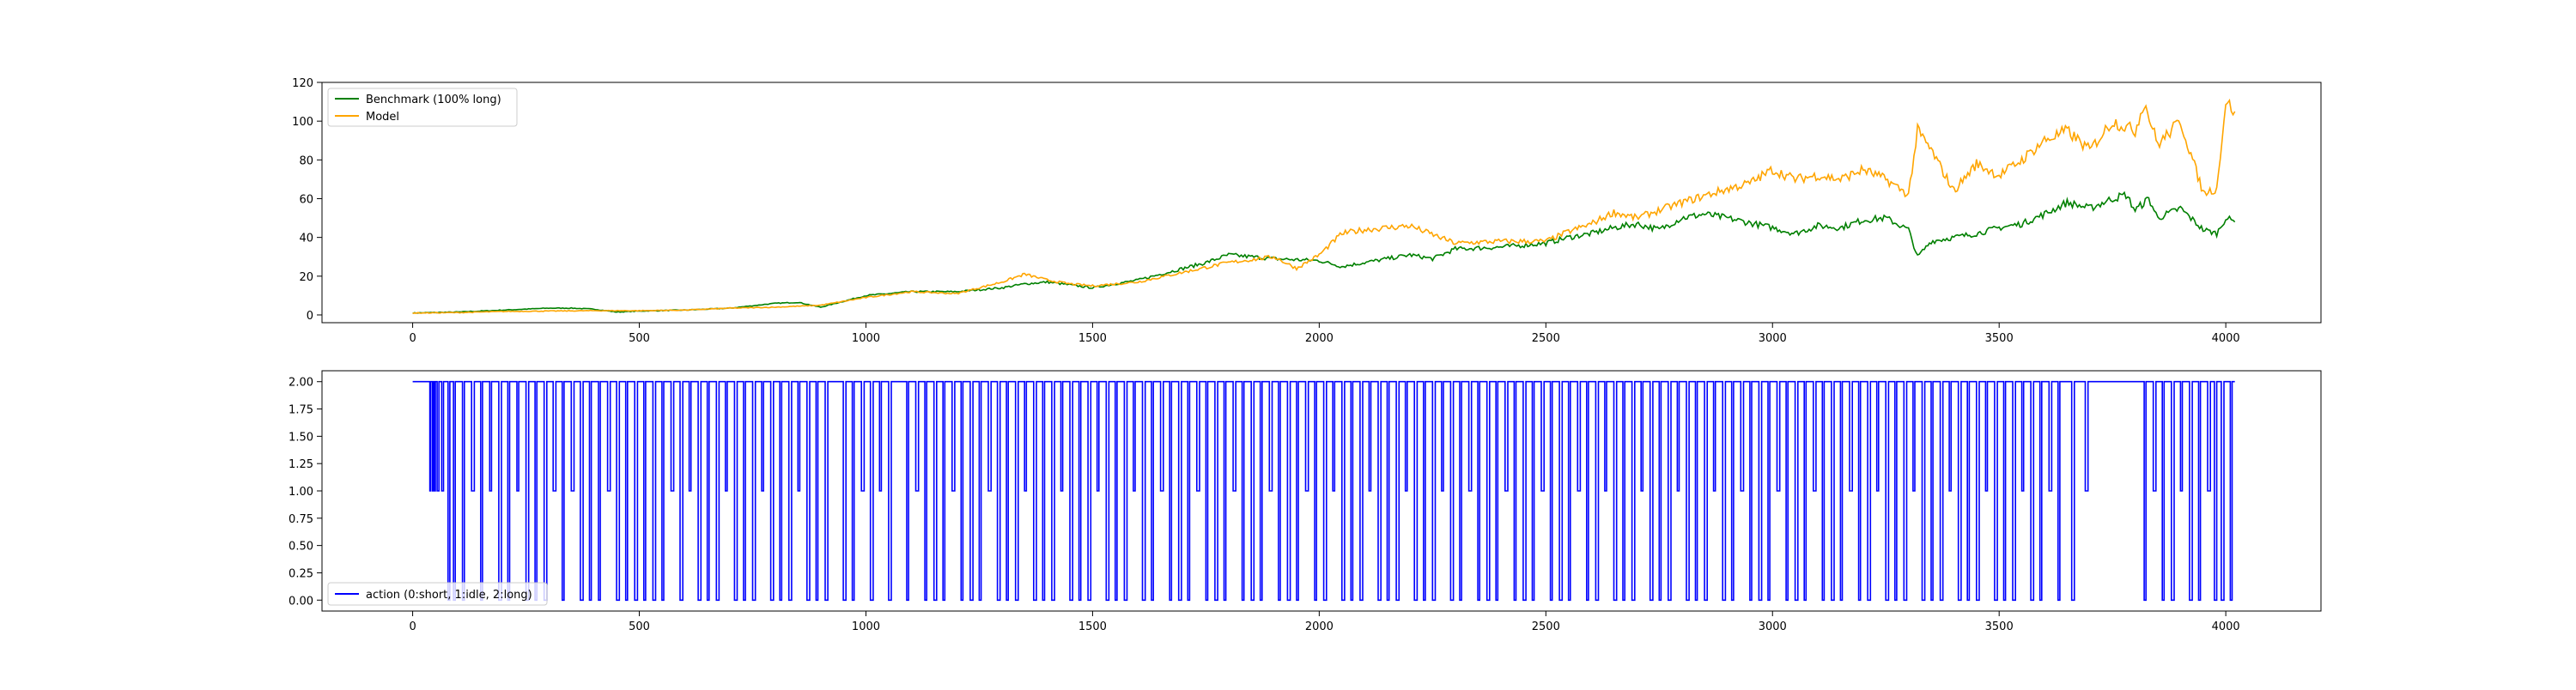  I want to click on axes-bottom-y-ticks: 0.00 0.25 0.50 0.75 1.00 1.25 1.50 1.75 2.00, so click(305, 492).